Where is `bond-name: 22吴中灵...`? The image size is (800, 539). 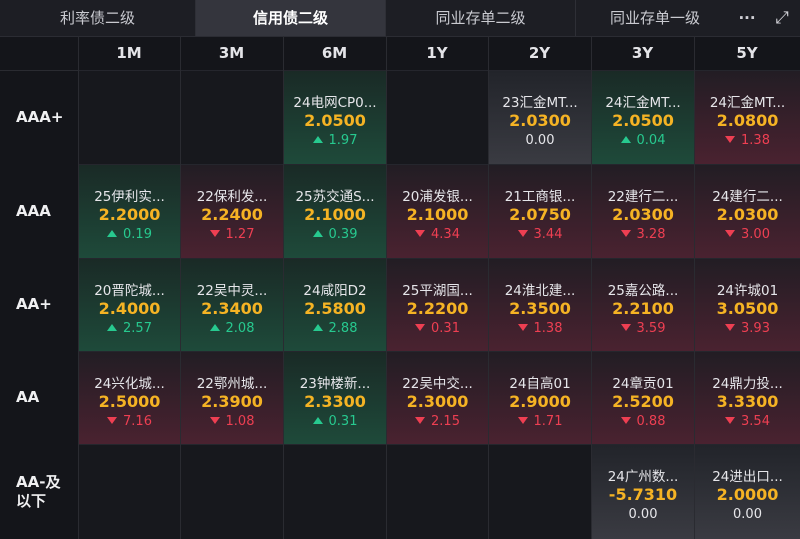
bond-name: 22吴中灵... is located at coordinates (232, 291).